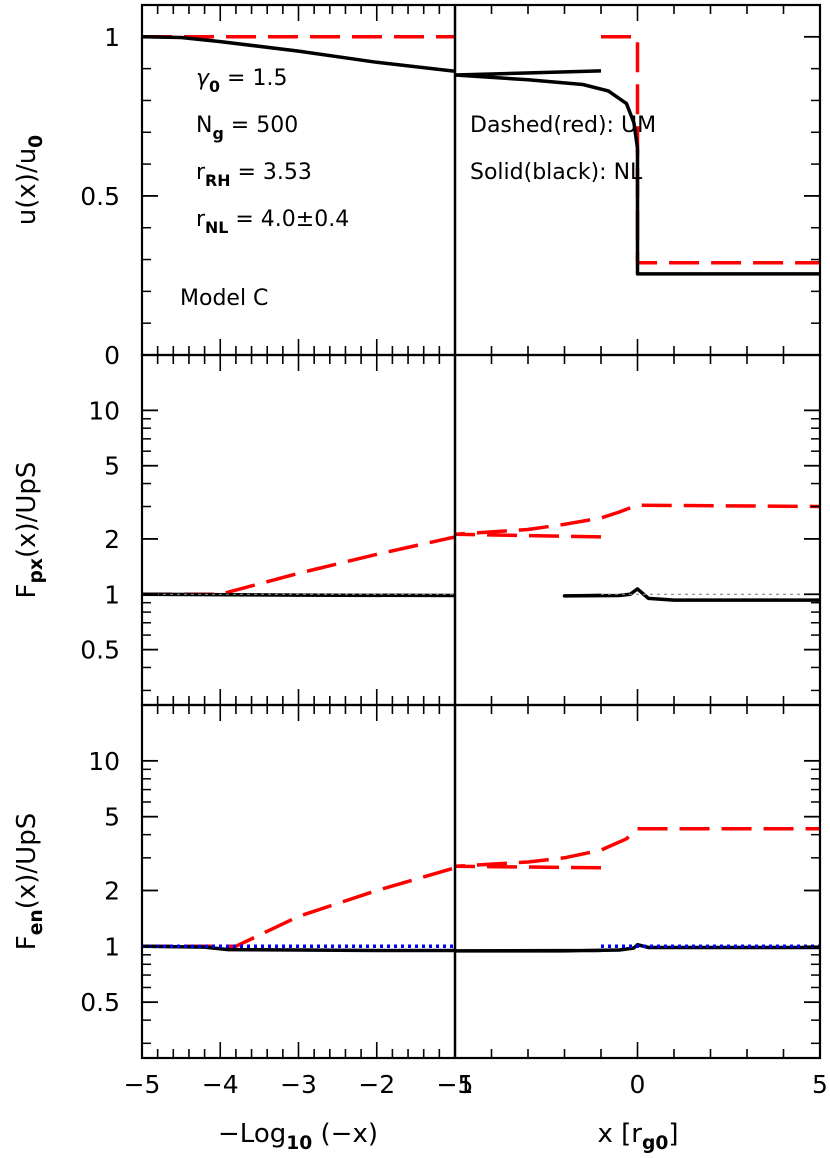 The image size is (830, 1158). What do you see at coordinates (298, 1136) in the screenshot?
I see `x-axis-title-left: −Log10 (−x)` at bounding box center [298, 1136].